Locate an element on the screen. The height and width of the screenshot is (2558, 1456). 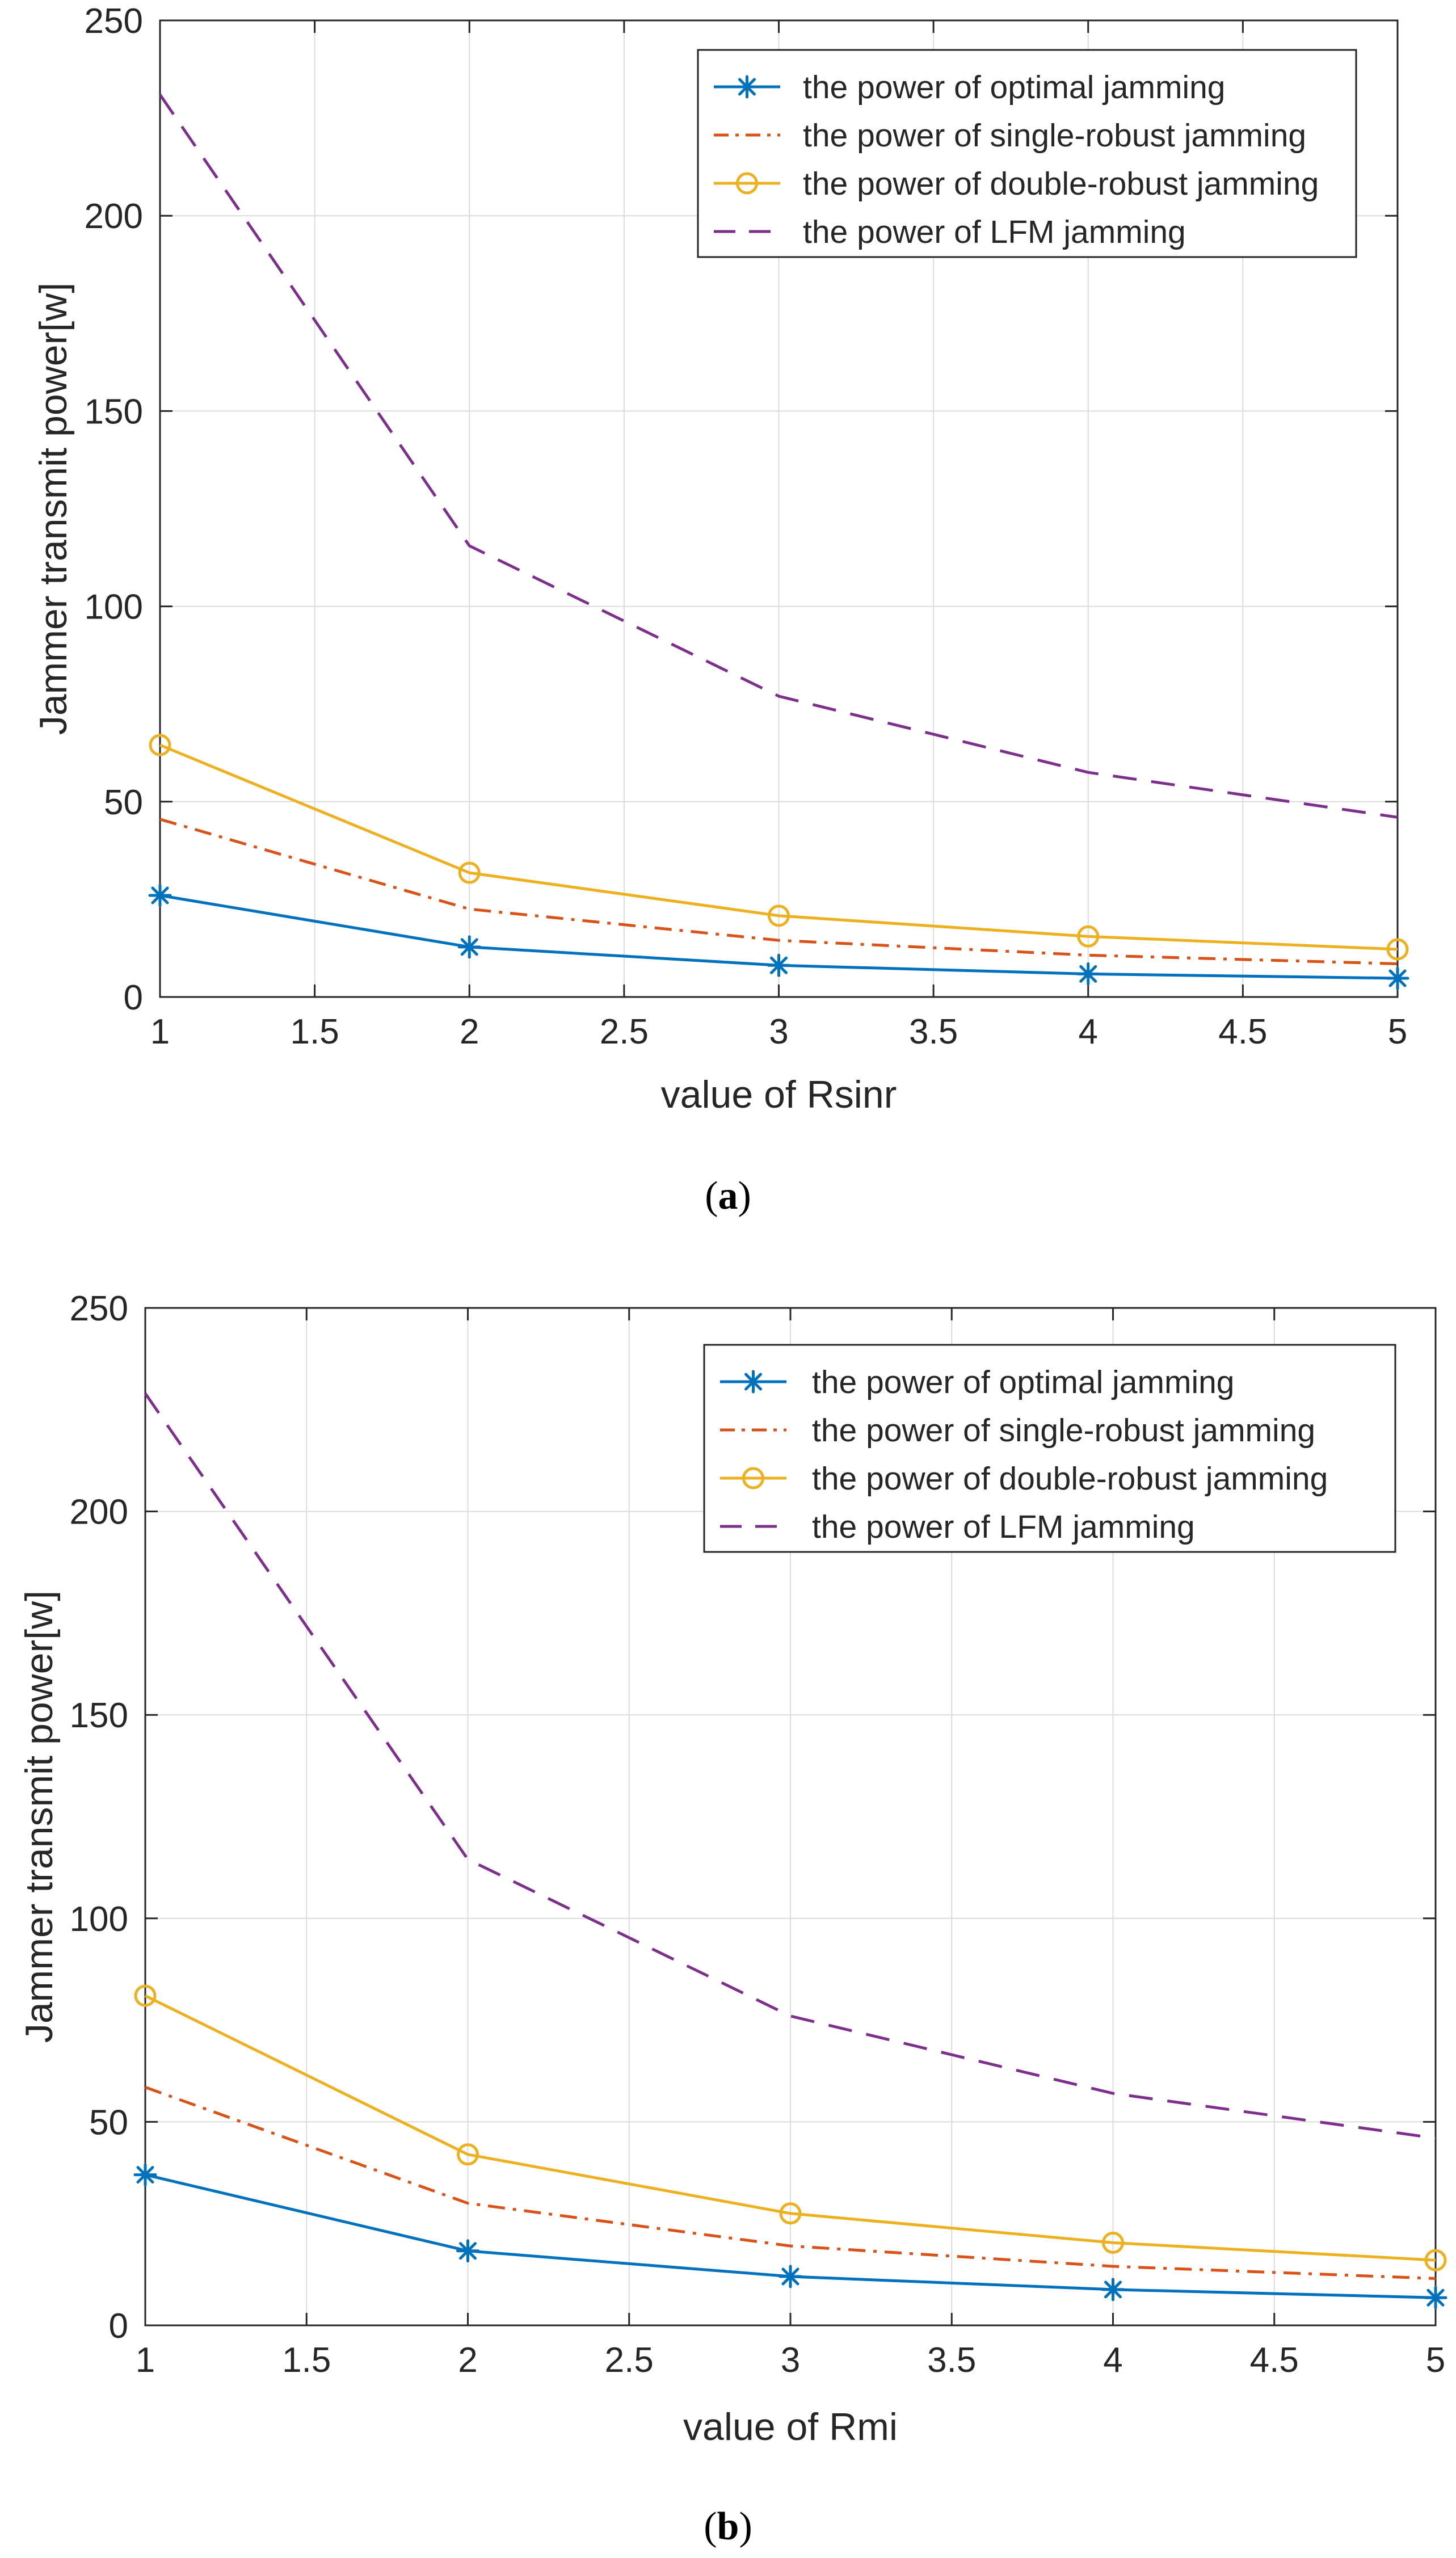
caption-letter: a is located at coordinates (728, 1196).